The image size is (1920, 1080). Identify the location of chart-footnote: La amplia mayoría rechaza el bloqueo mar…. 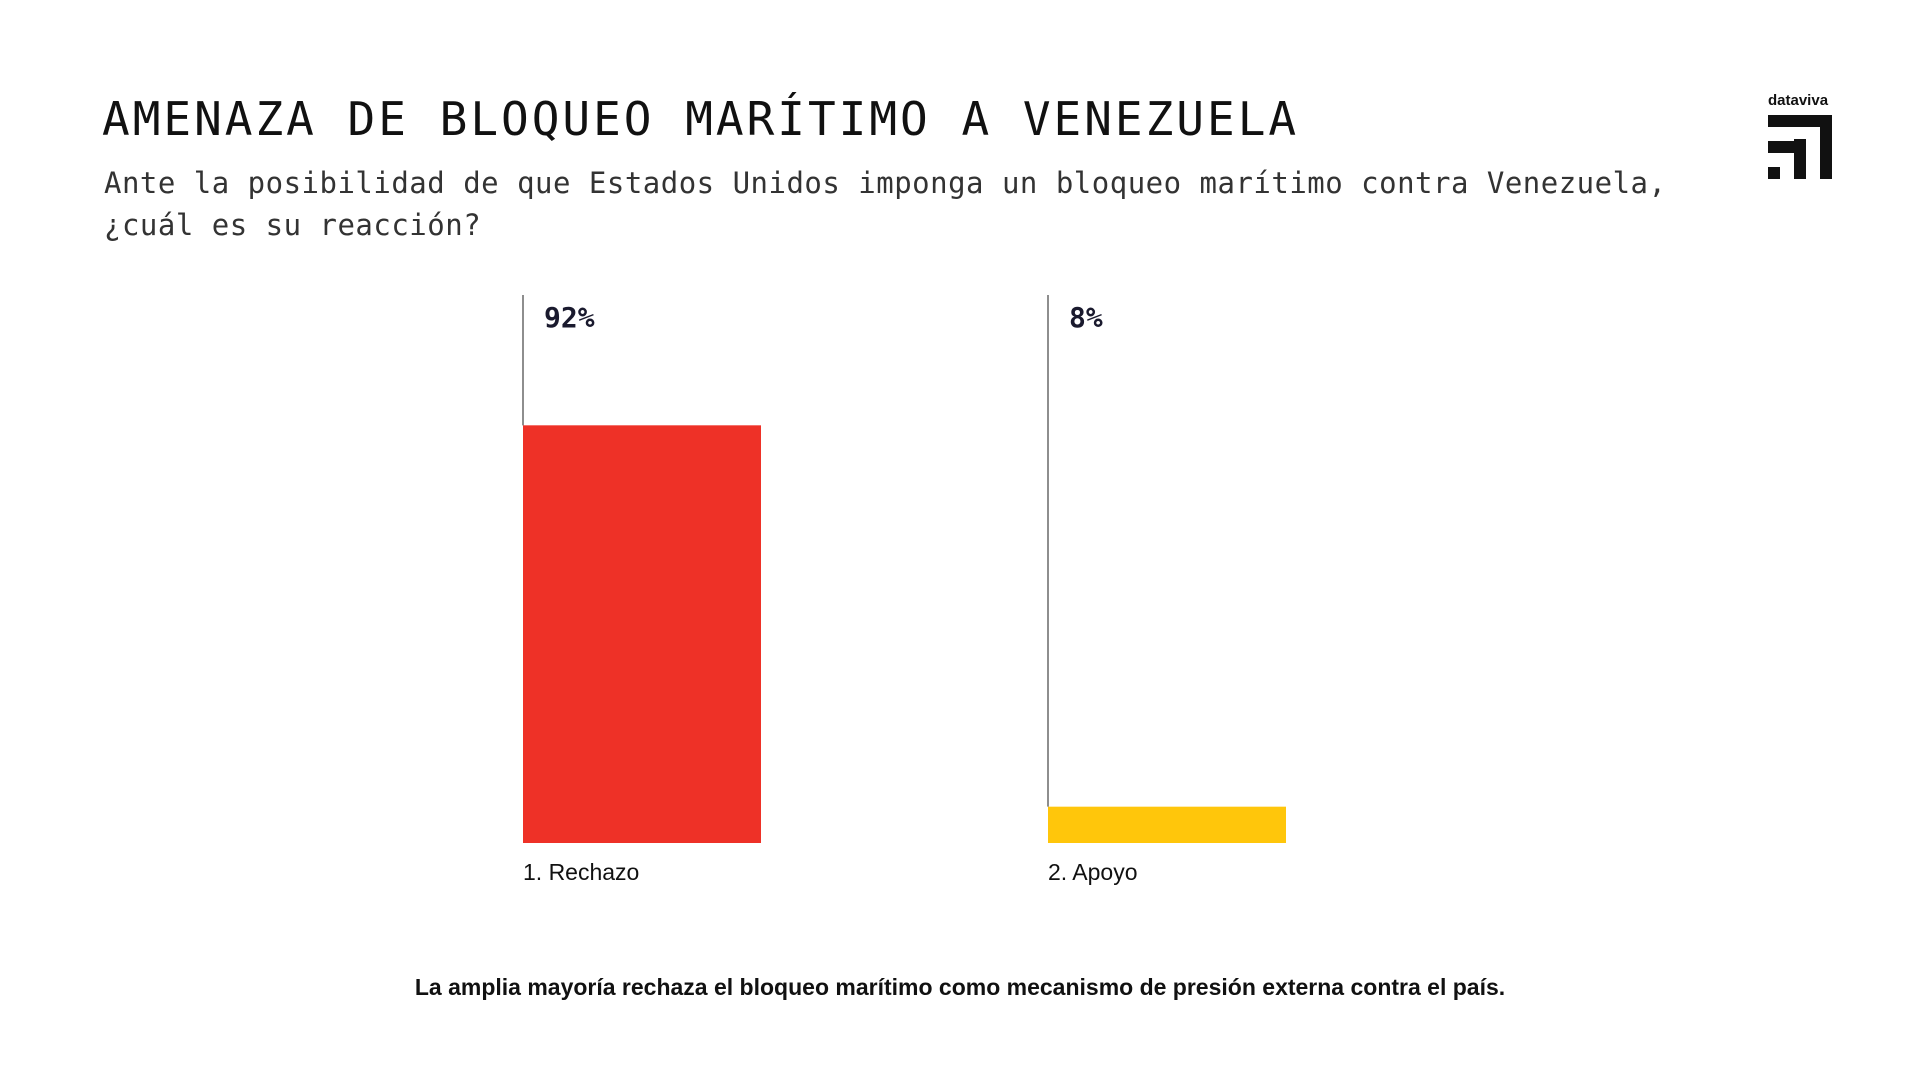
(960, 987).